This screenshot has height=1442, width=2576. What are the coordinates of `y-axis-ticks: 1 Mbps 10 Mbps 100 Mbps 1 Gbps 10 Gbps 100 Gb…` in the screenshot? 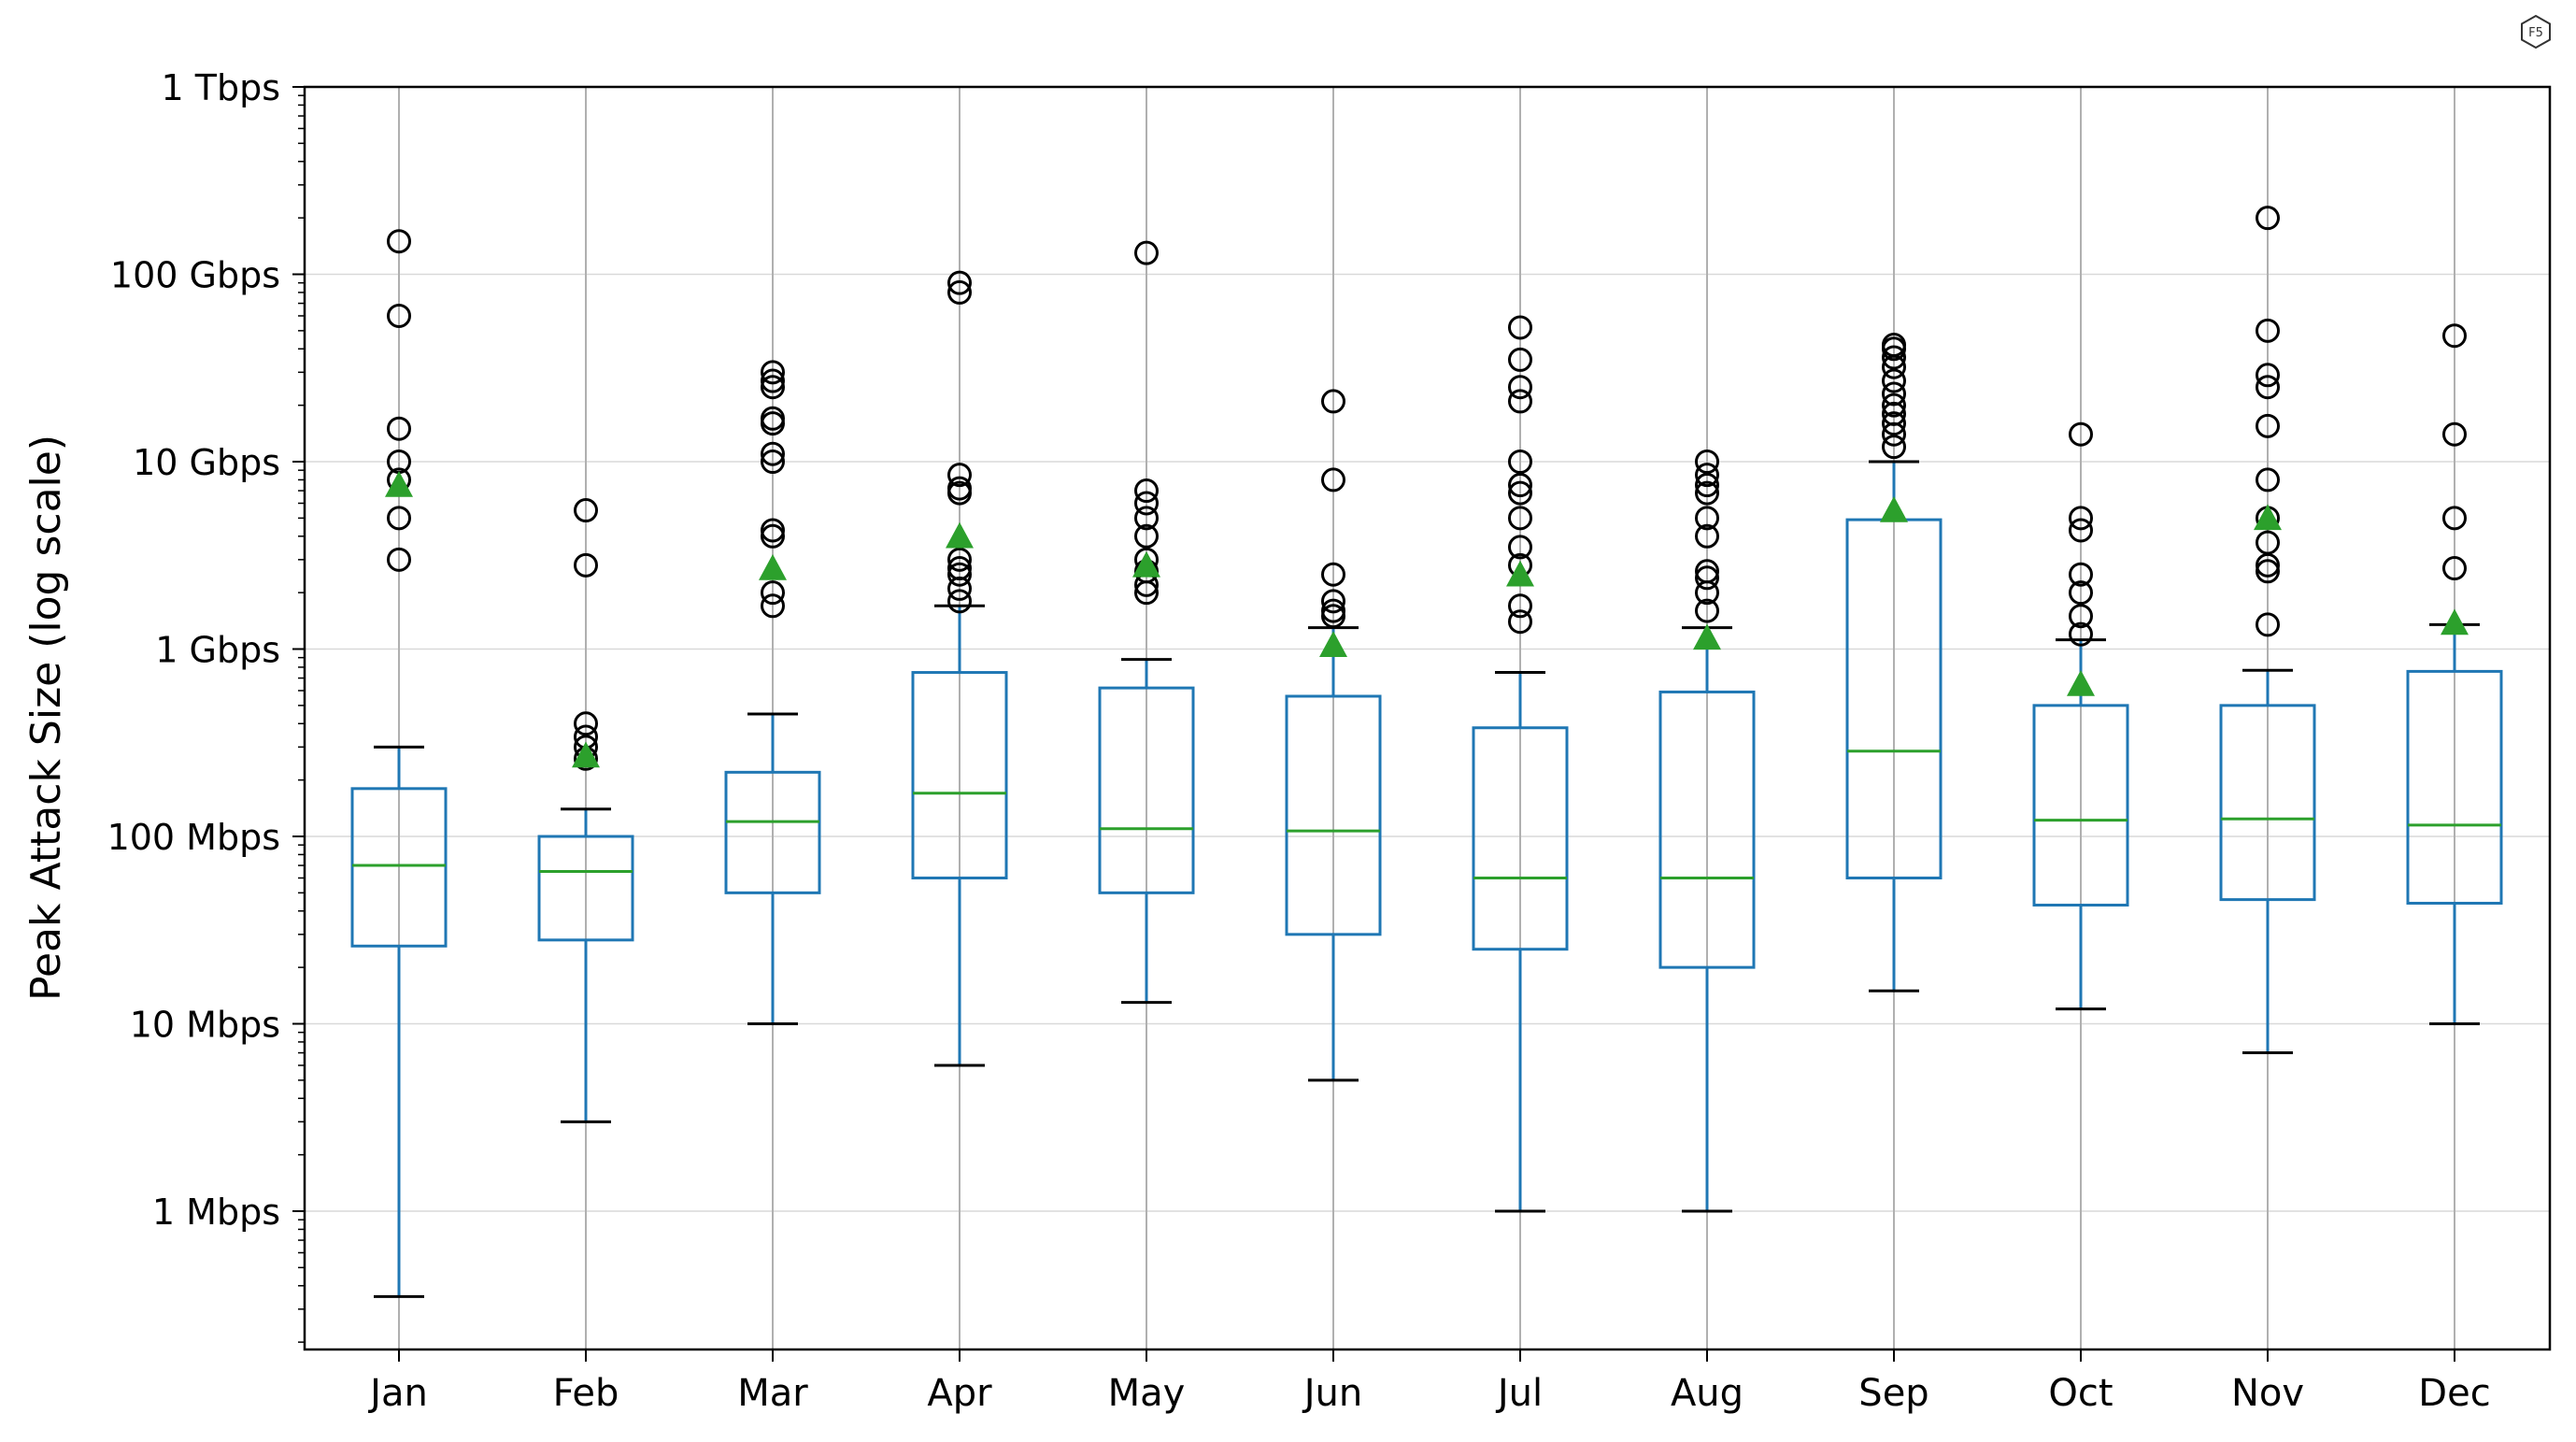 It's located at (206, 705).